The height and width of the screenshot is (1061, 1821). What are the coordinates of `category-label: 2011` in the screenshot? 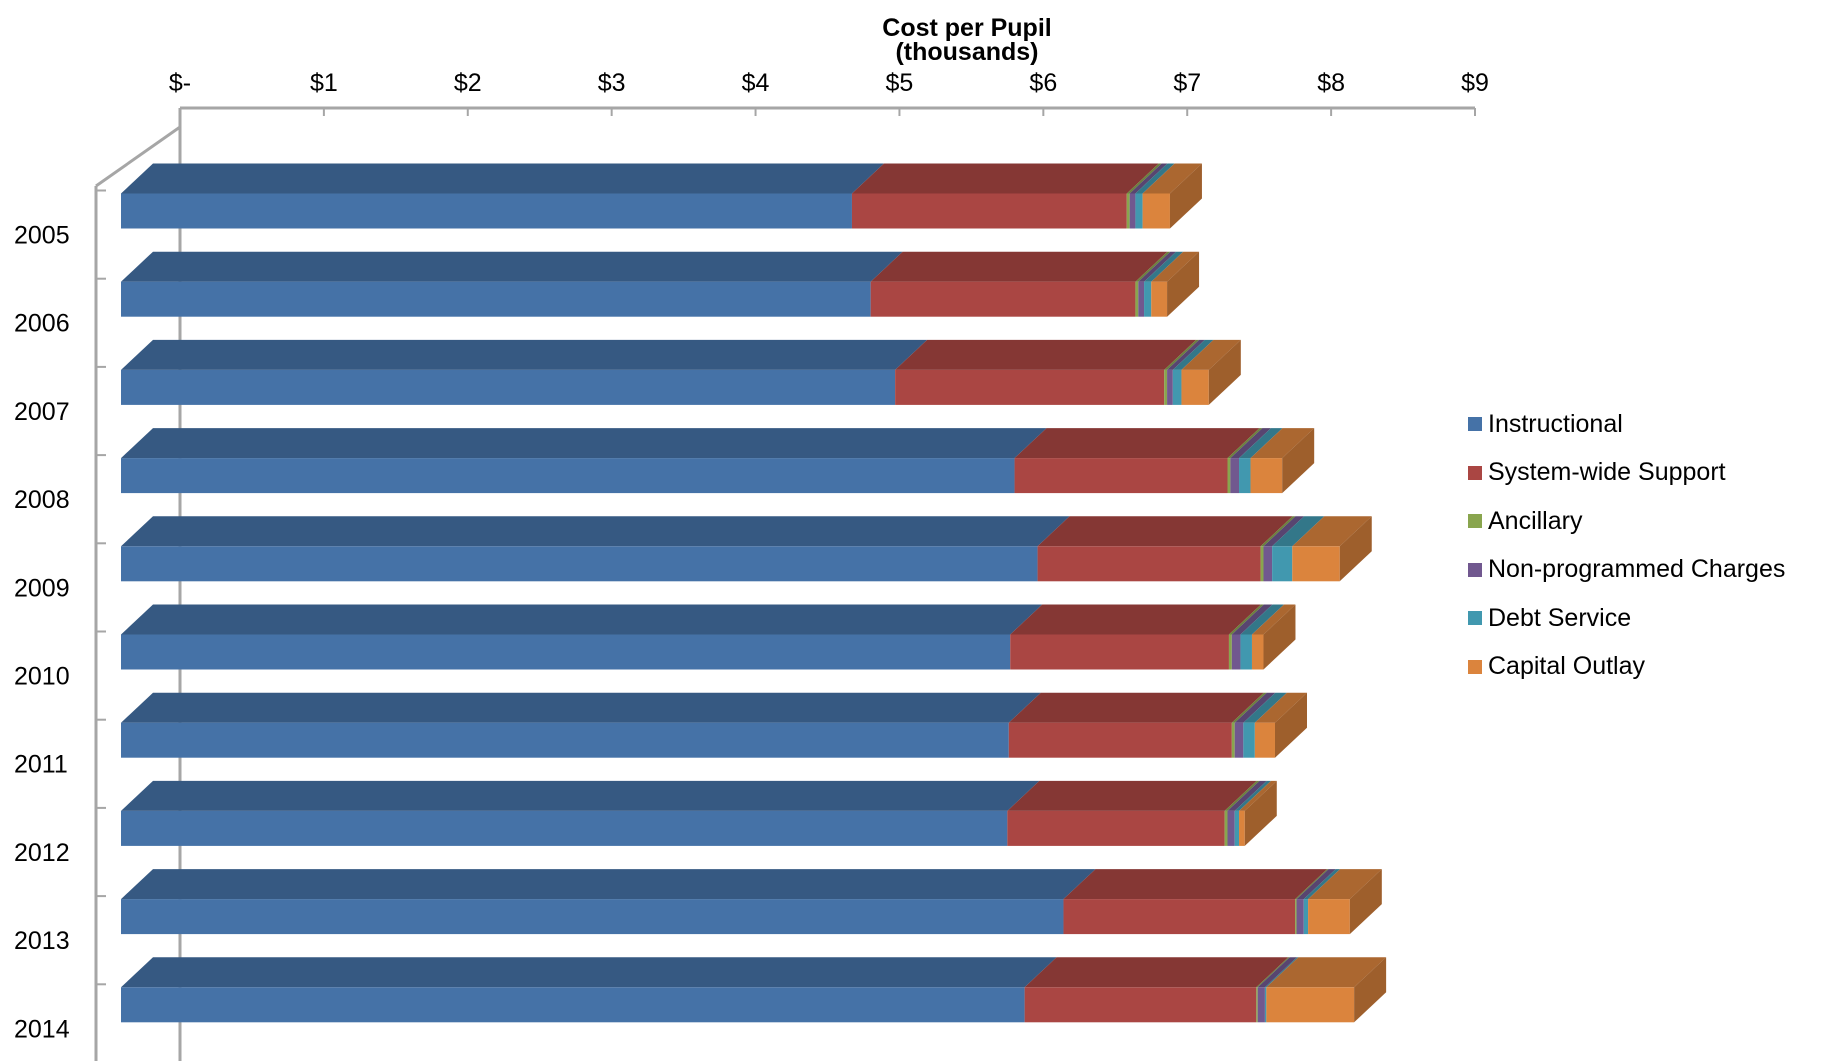 It's located at (41, 765).